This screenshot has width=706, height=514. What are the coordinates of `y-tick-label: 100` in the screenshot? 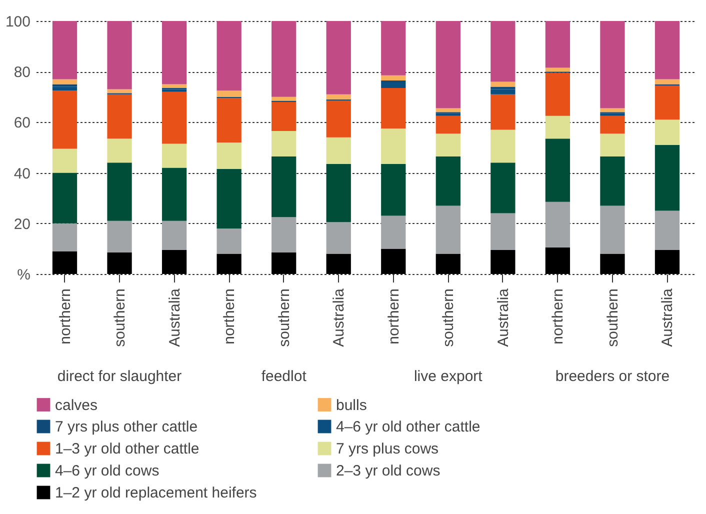 It's located at (17, 22).